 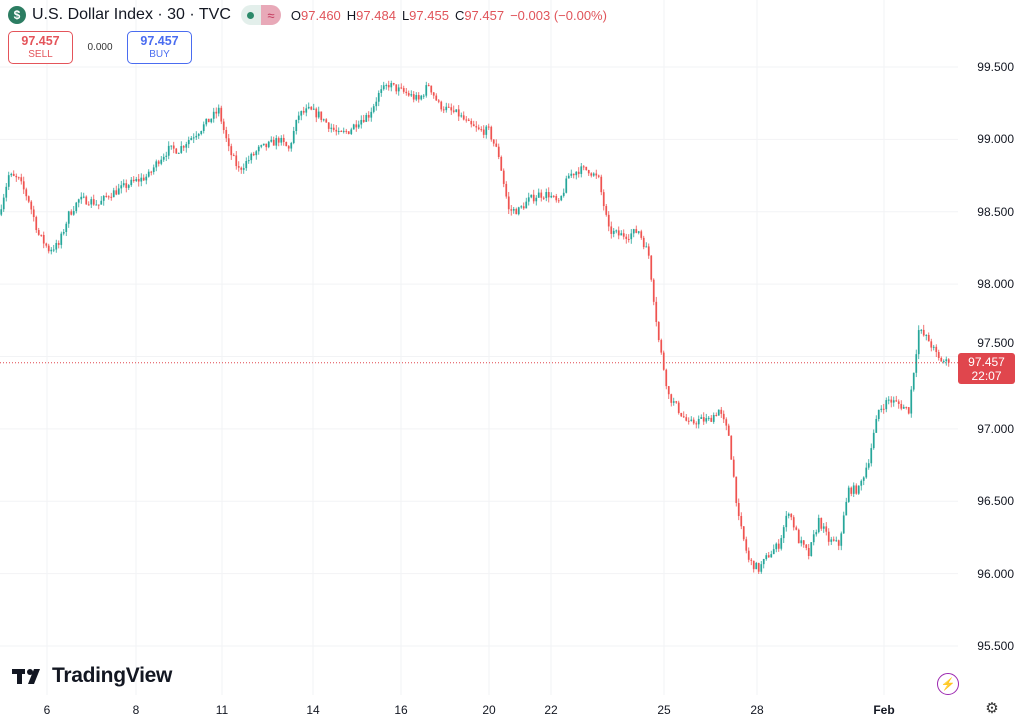 I want to click on lightning-icon: ⚡, so click(x=948, y=684).